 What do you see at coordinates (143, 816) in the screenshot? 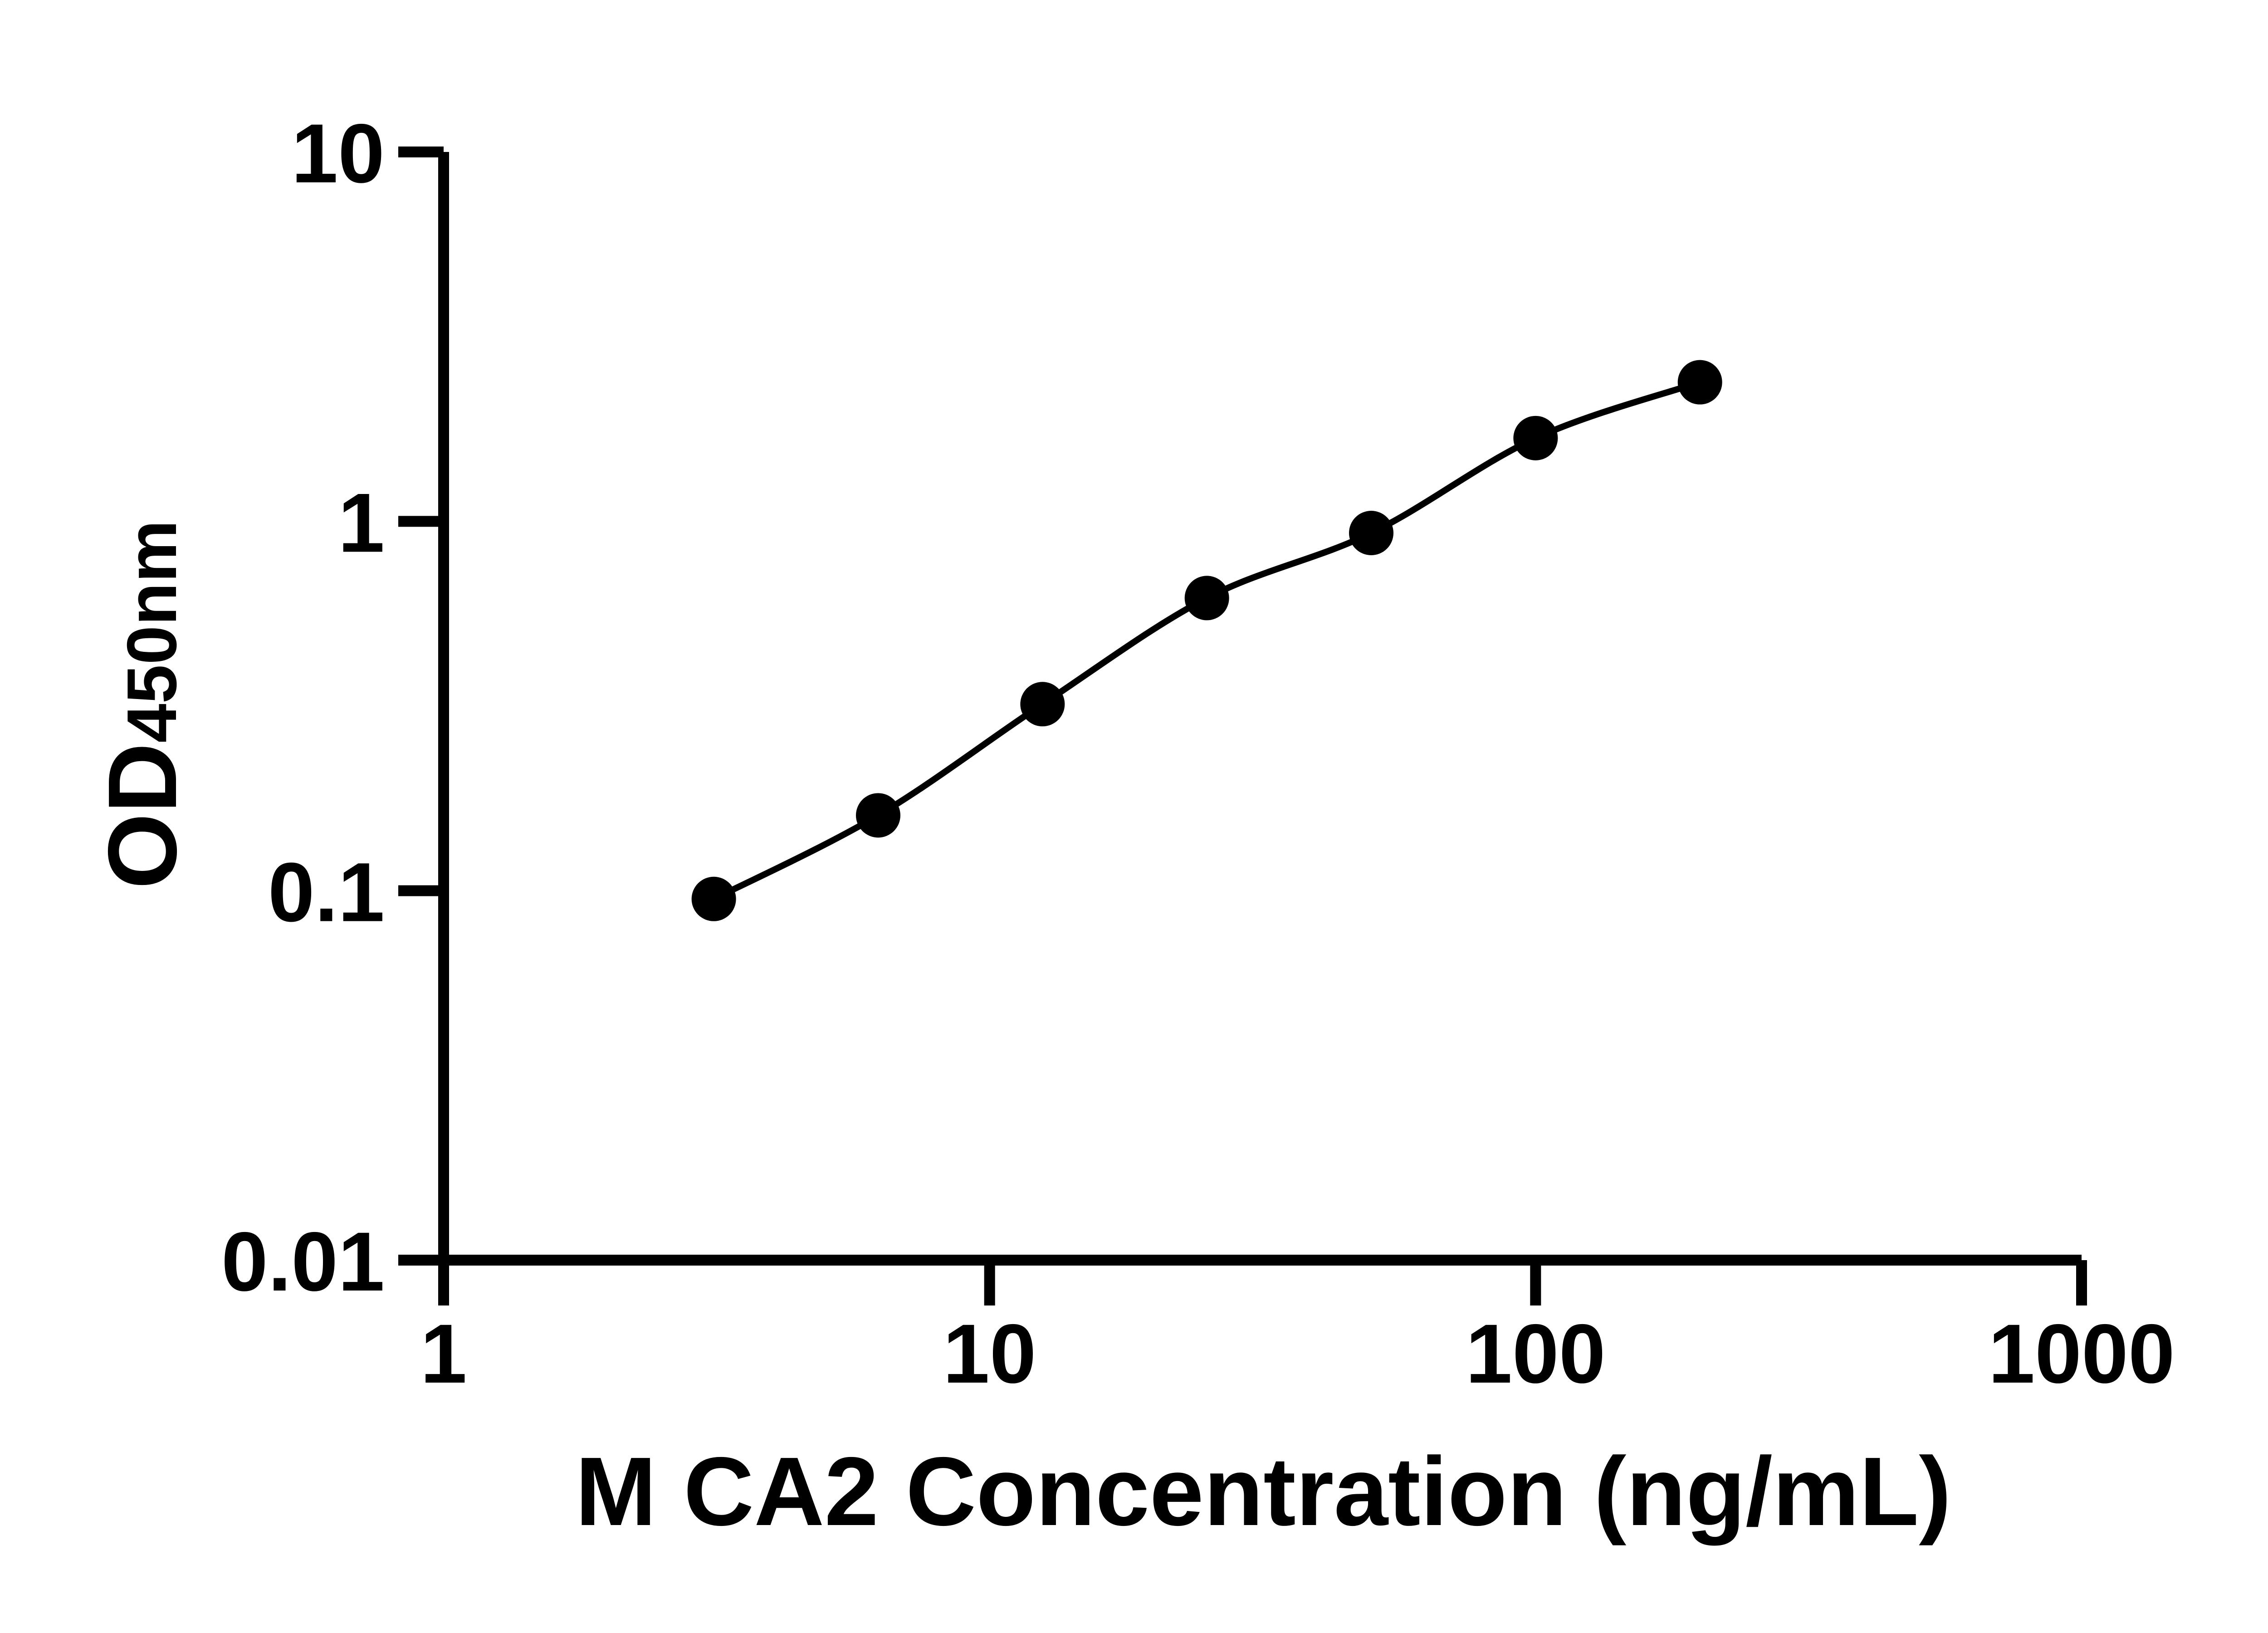
I see `y-axis-title-main: OD` at bounding box center [143, 816].